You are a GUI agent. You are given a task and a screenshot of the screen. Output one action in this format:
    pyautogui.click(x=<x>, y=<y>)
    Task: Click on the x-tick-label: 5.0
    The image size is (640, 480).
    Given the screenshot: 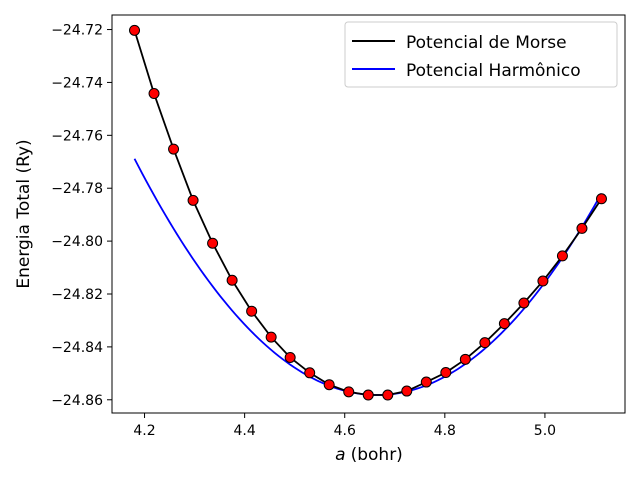 What is the action you would take?
    pyautogui.click(x=545, y=431)
    